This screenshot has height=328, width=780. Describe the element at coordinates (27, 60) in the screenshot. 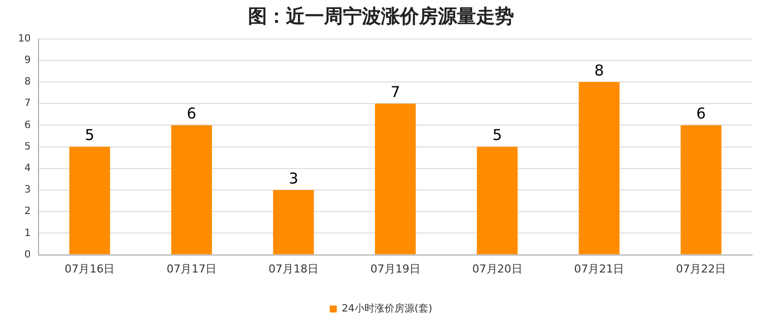

I see `y-tick-label: 9` at that location.